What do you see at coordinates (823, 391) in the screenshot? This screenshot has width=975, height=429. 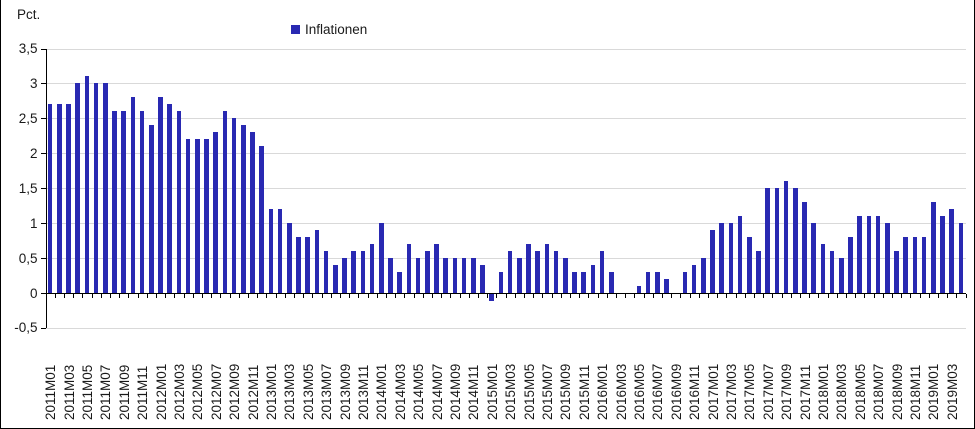 I see `x-axis-label: 2018M01` at bounding box center [823, 391].